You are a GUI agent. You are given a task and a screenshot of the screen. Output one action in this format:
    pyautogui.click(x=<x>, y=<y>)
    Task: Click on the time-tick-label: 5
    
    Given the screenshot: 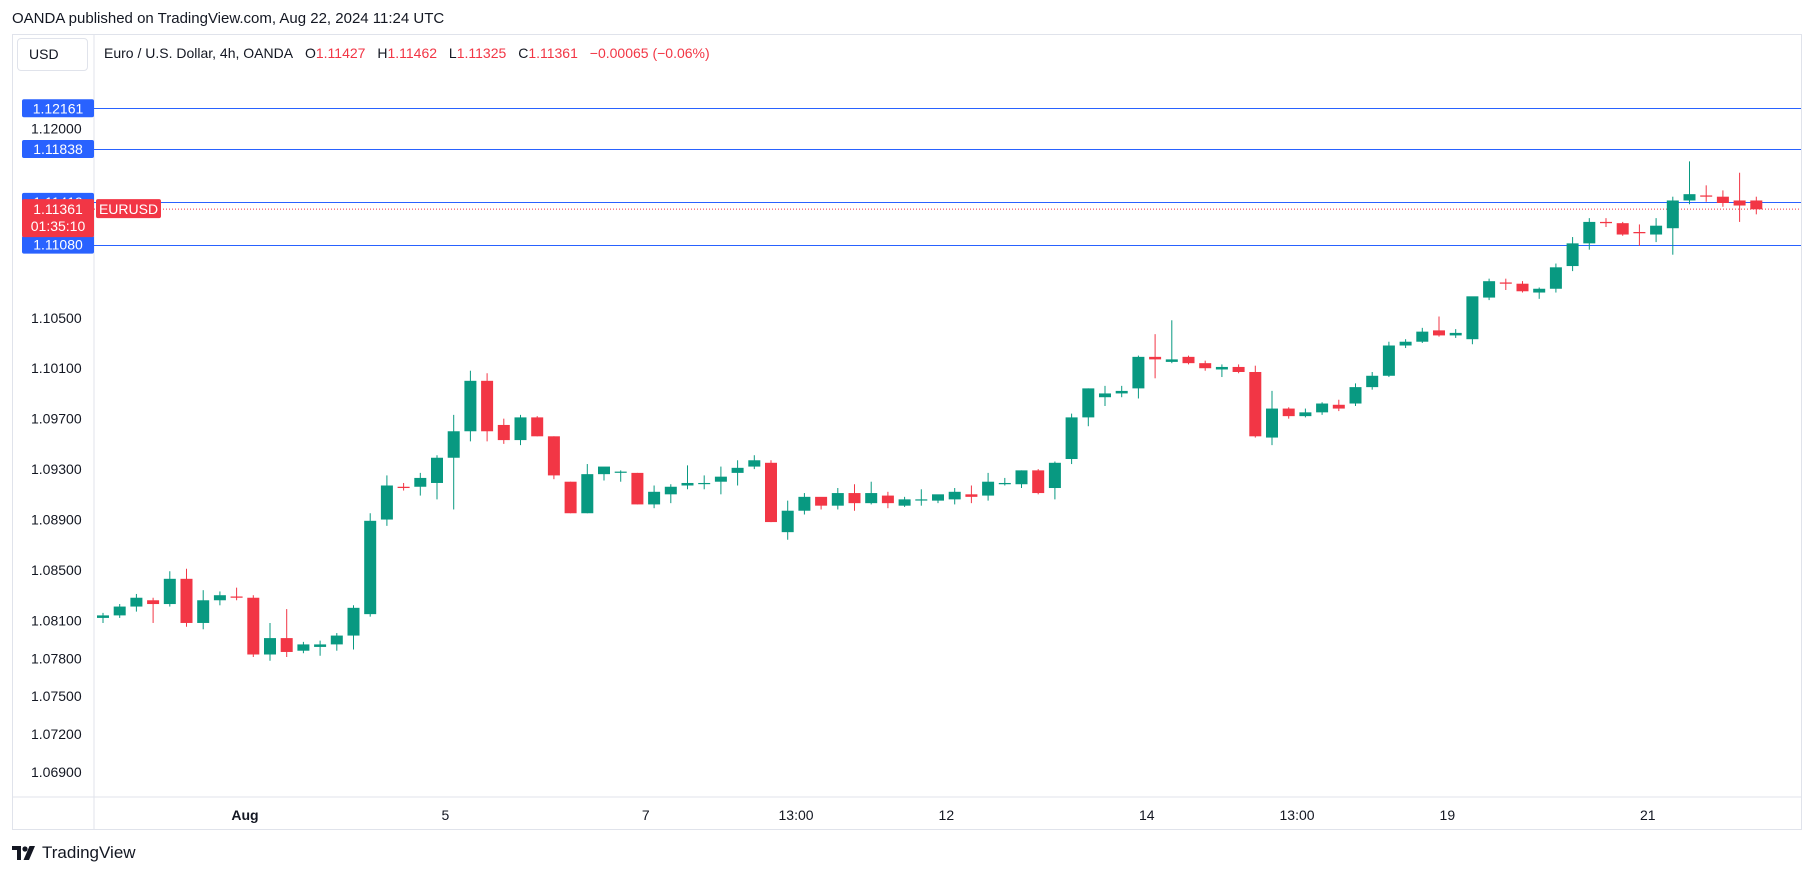 What is the action you would take?
    pyautogui.click(x=445, y=815)
    